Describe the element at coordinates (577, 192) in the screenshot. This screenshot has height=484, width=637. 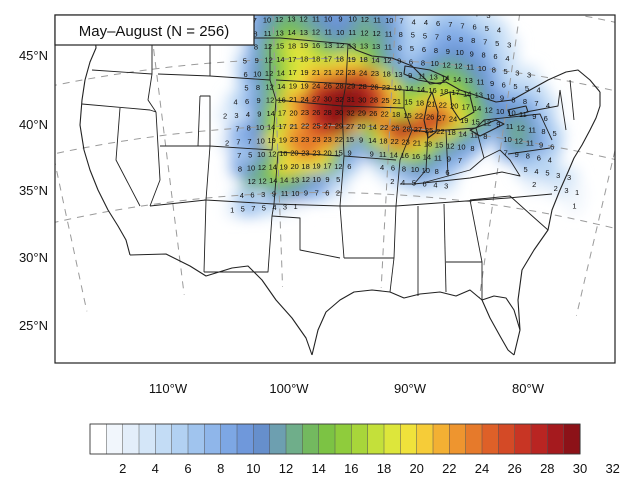
I see `grid-count: 1` at that location.